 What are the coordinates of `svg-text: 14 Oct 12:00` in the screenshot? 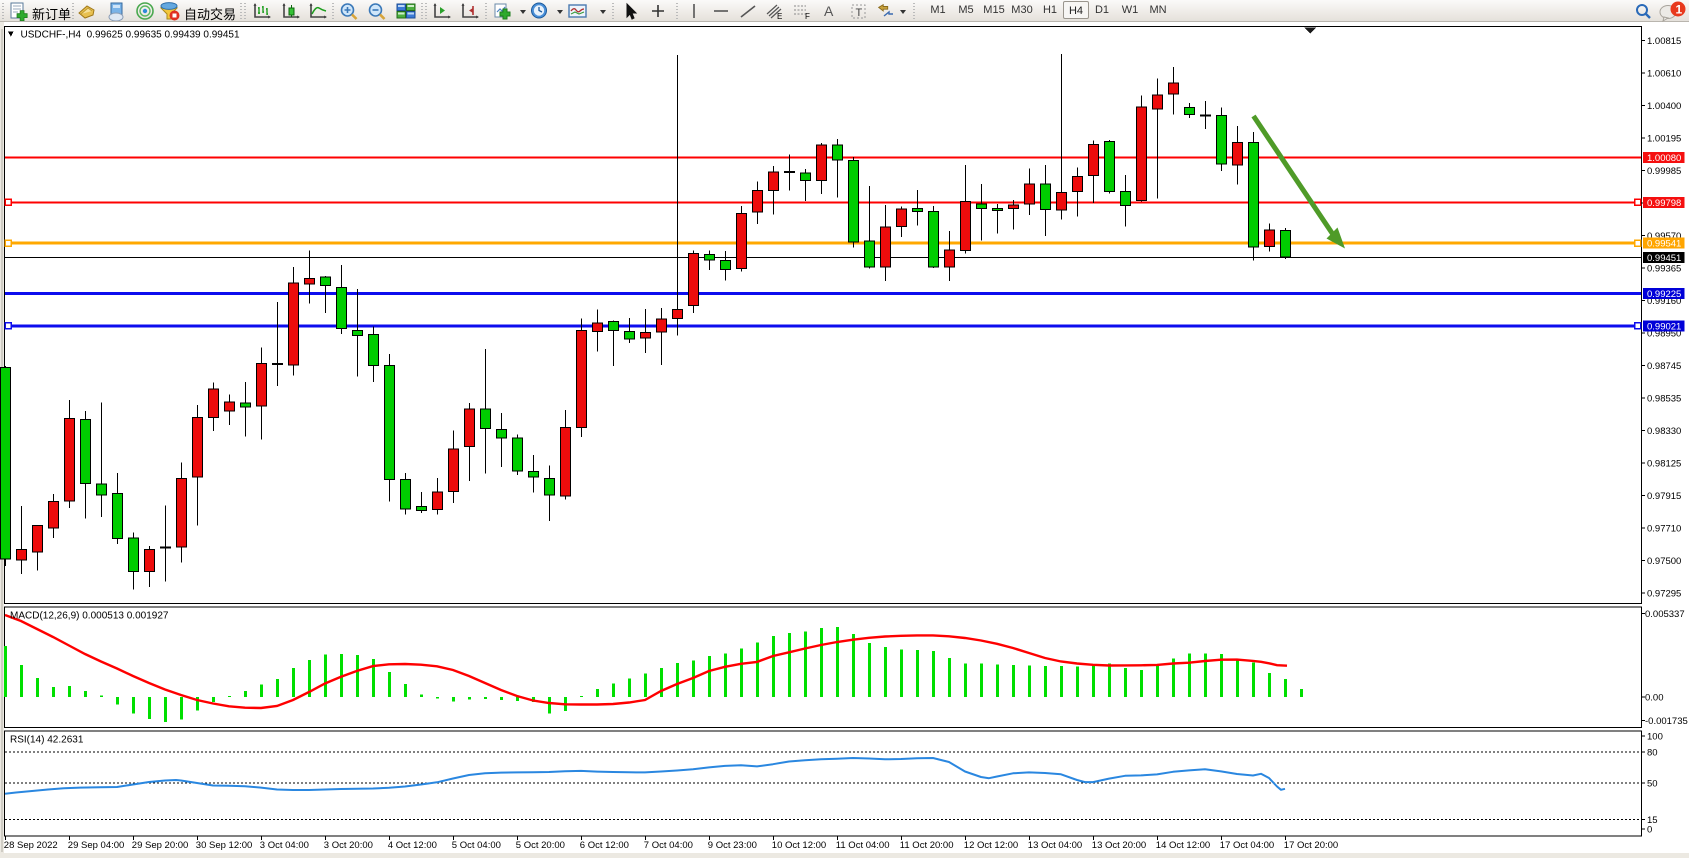 It's located at (1183, 845).